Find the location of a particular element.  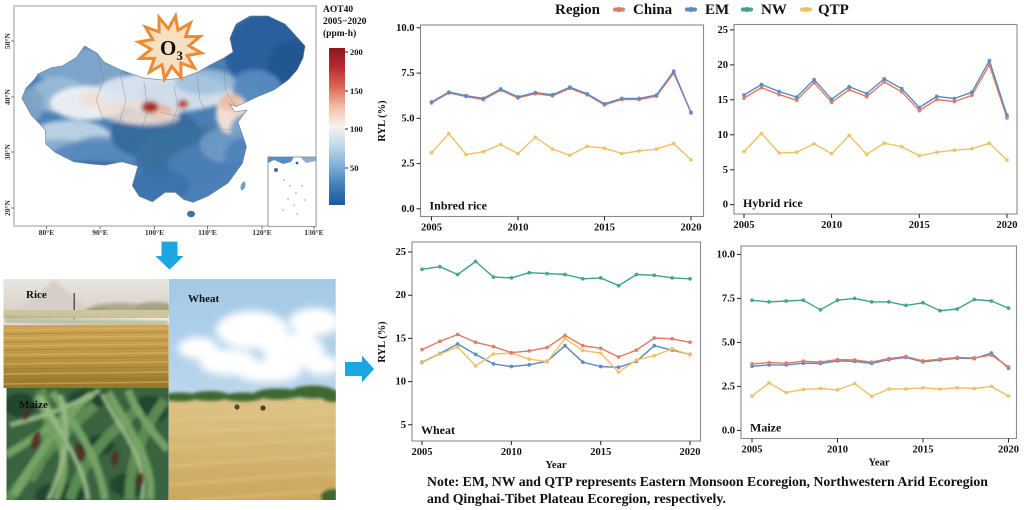

svg-text: 100°E is located at coordinates (154, 232).